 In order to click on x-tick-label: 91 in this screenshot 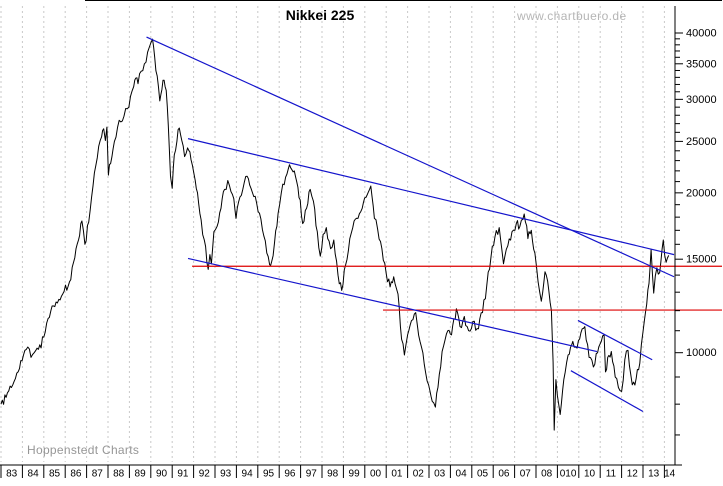, I will do `click(183, 474)`.